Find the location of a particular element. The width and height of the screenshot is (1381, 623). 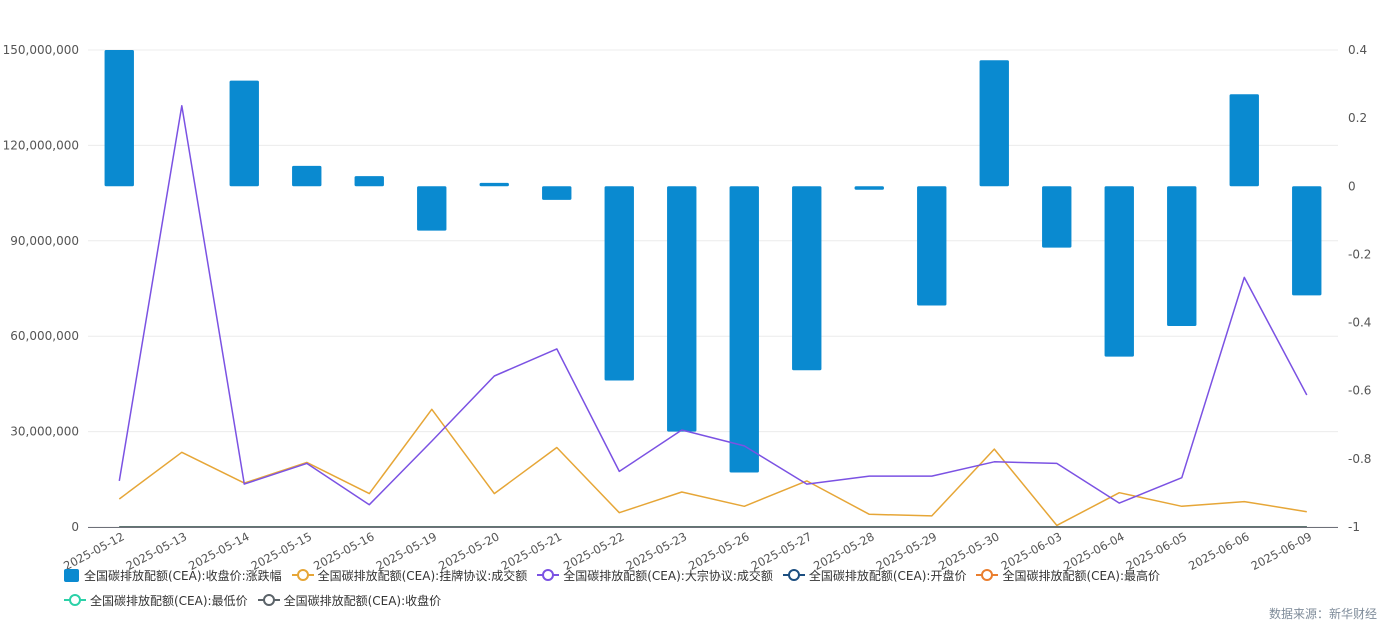

legend-item: 全国碳排放配额(CEA):收盘价 is located at coordinates (349, 600).